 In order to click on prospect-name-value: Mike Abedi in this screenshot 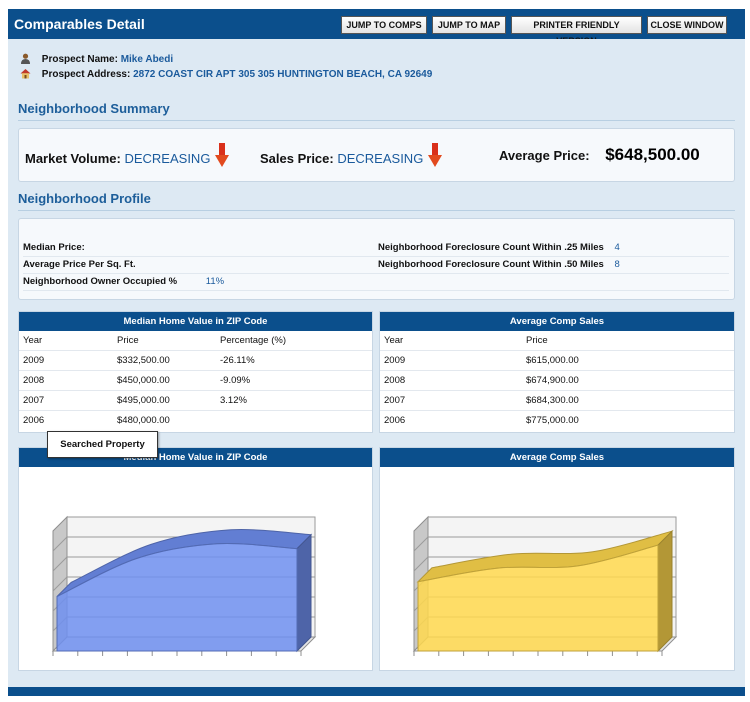, I will do `click(147, 59)`.